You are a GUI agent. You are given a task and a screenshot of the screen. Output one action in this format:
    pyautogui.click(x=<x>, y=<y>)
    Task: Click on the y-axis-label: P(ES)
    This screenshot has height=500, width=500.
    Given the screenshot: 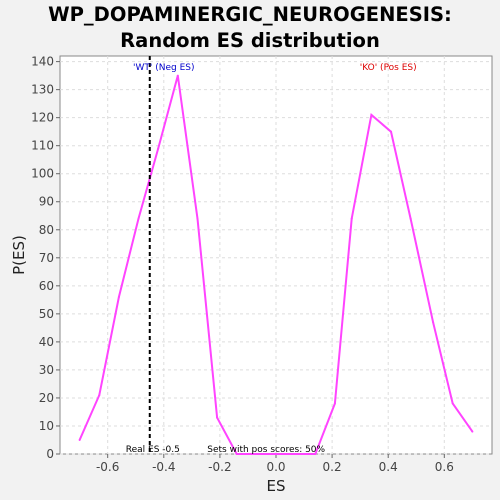 What is the action you would take?
    pyautogui.click(x=19, y=255)
    